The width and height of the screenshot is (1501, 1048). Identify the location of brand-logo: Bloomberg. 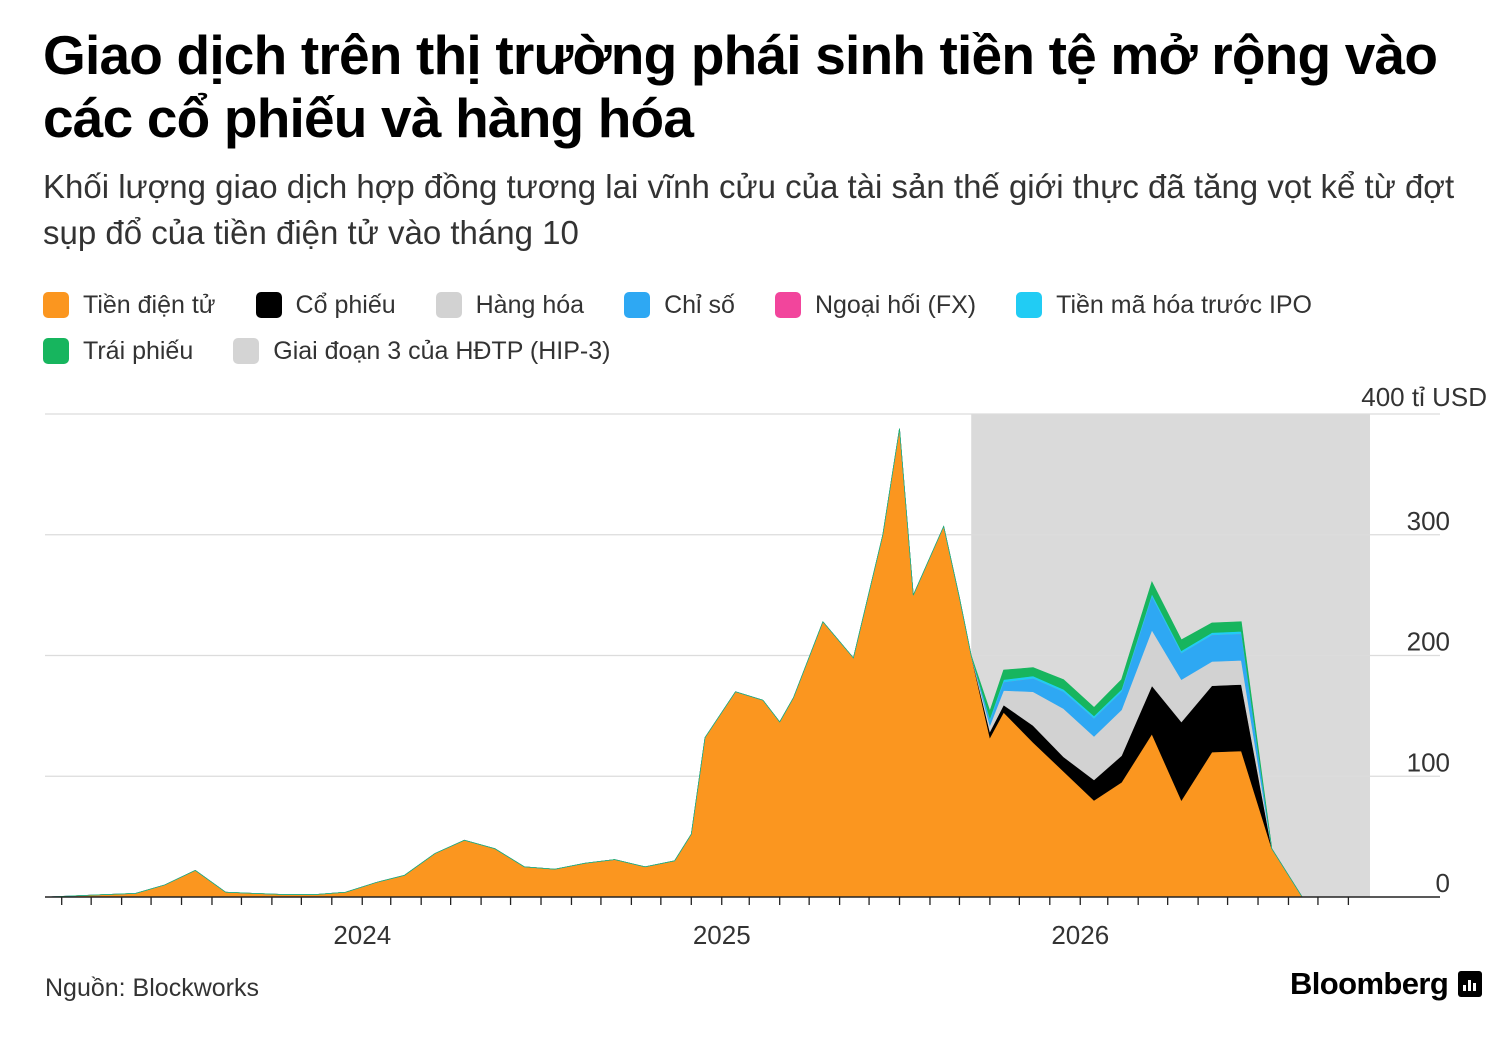
(1386, 984).